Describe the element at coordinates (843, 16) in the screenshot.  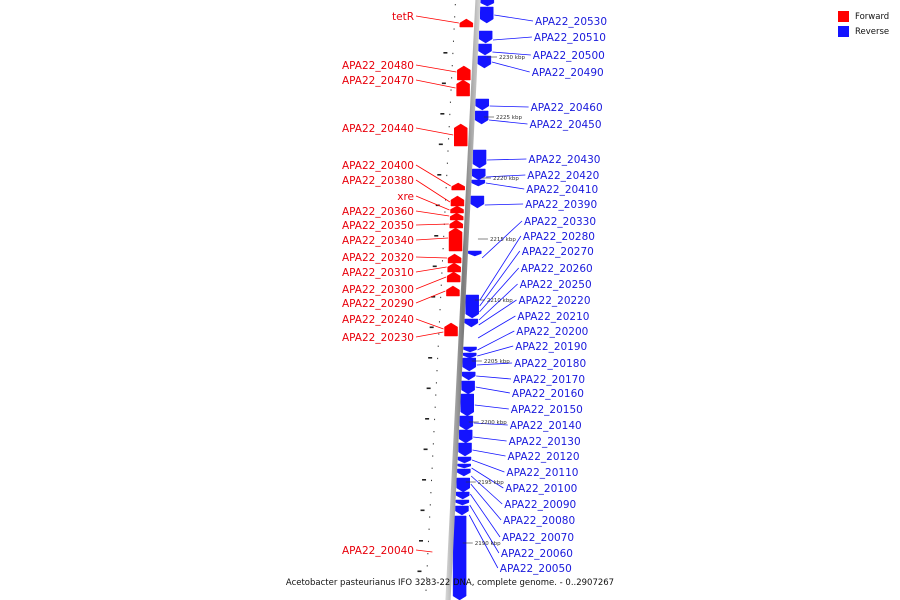
I see `forward-swatch` at that location.